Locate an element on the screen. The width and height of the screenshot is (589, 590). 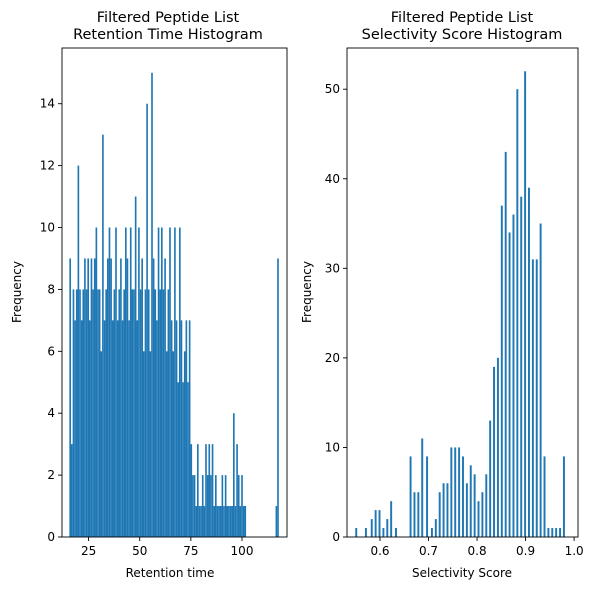
x-axis-label: Retention time is located at coordinates (170, 573).